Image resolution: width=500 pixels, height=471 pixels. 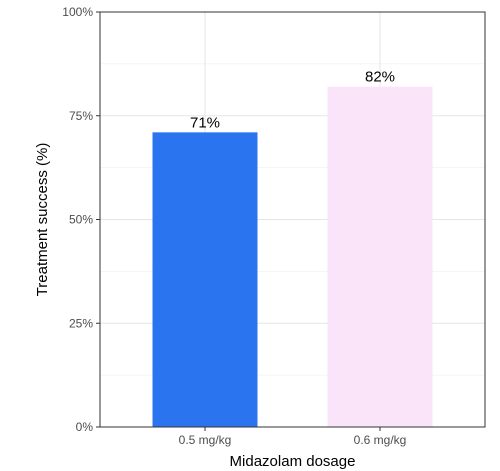 I want to click on y-tick-label: 0%, so click(x=85, y=427).